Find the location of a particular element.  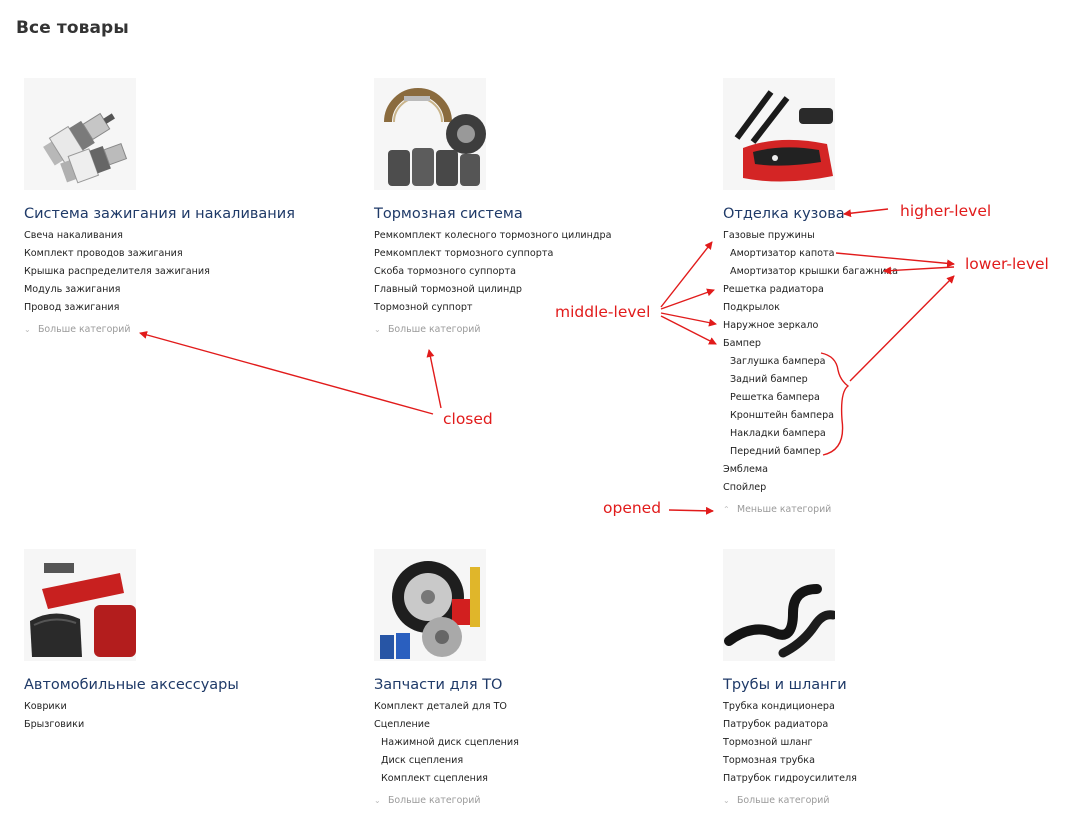

subcategory-child-link: Передний бампер is located at coordinates (775, 451).